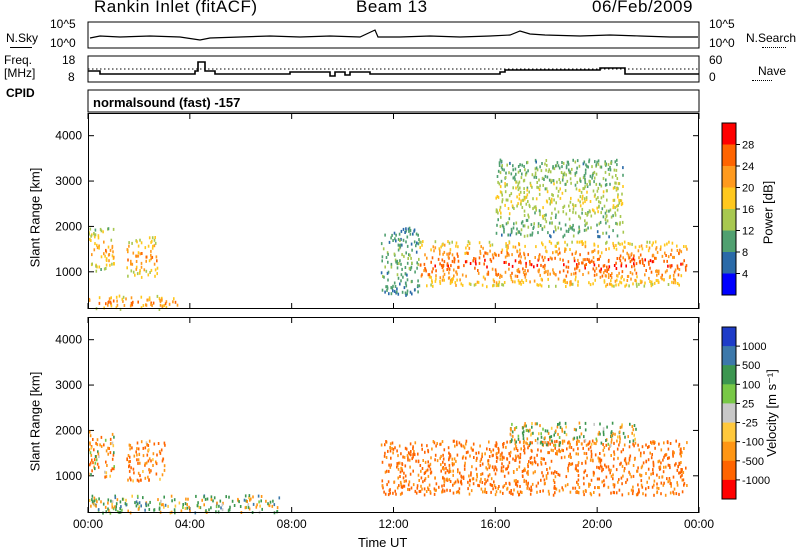 The image size is (800, 554). I want to click on y-tick-label: 3000, so click(68, 181).